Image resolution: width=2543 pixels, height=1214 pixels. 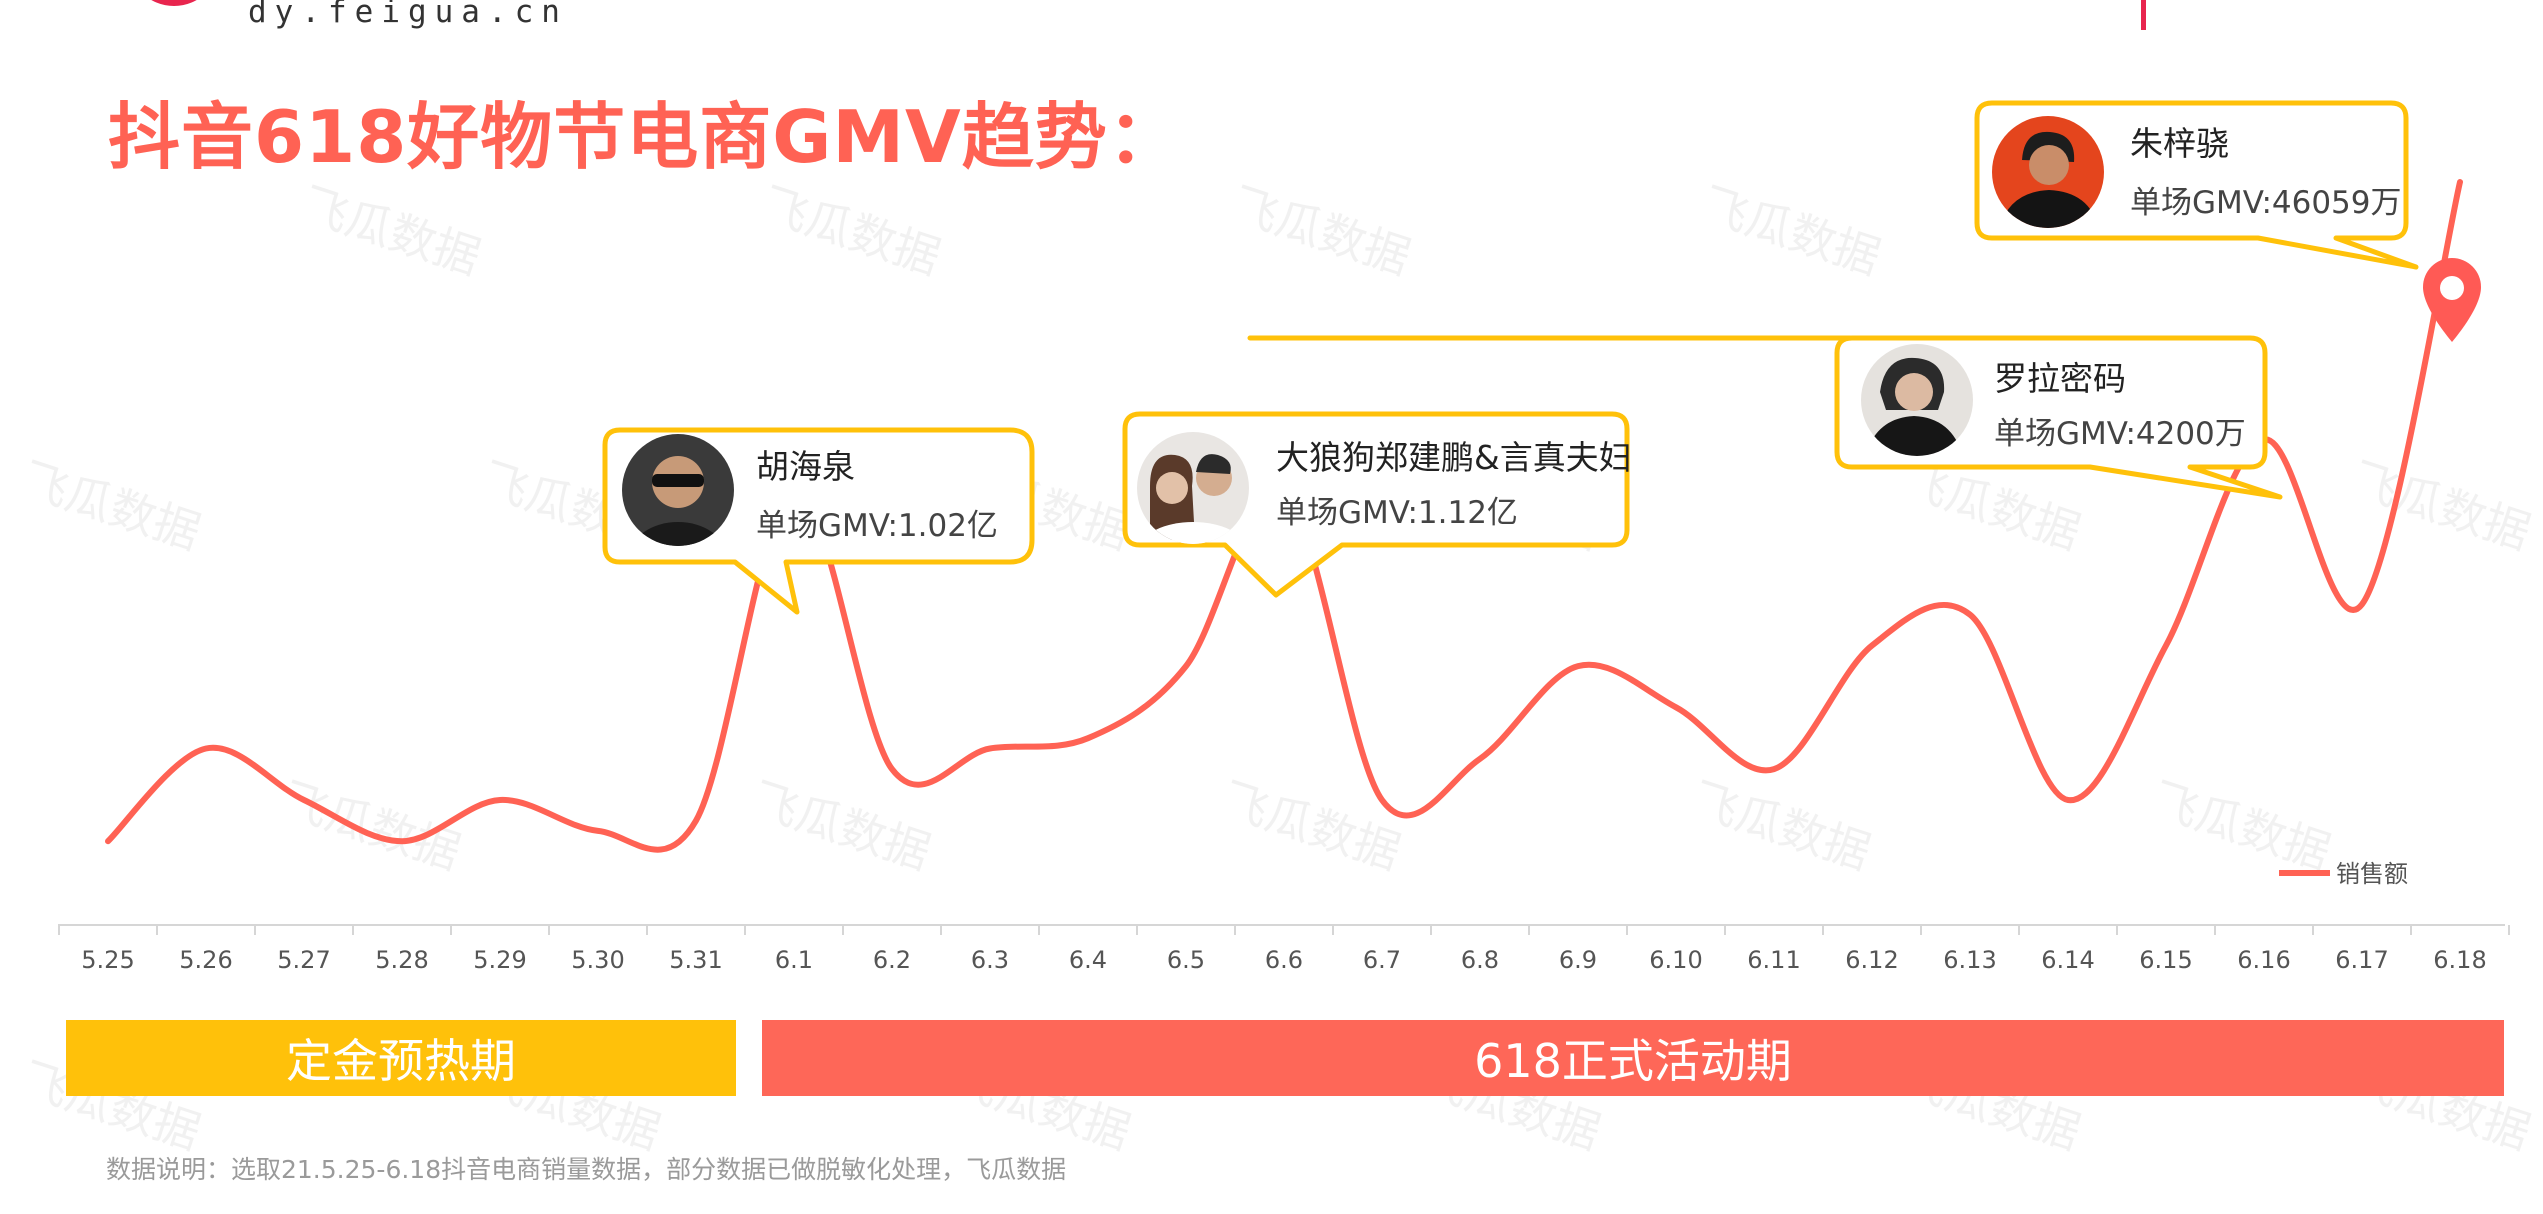 What do you see at coordinates (1088, 960) in the screenshot?
I see `x-tick-label: 6.4` at bounding box center [1088, 960].